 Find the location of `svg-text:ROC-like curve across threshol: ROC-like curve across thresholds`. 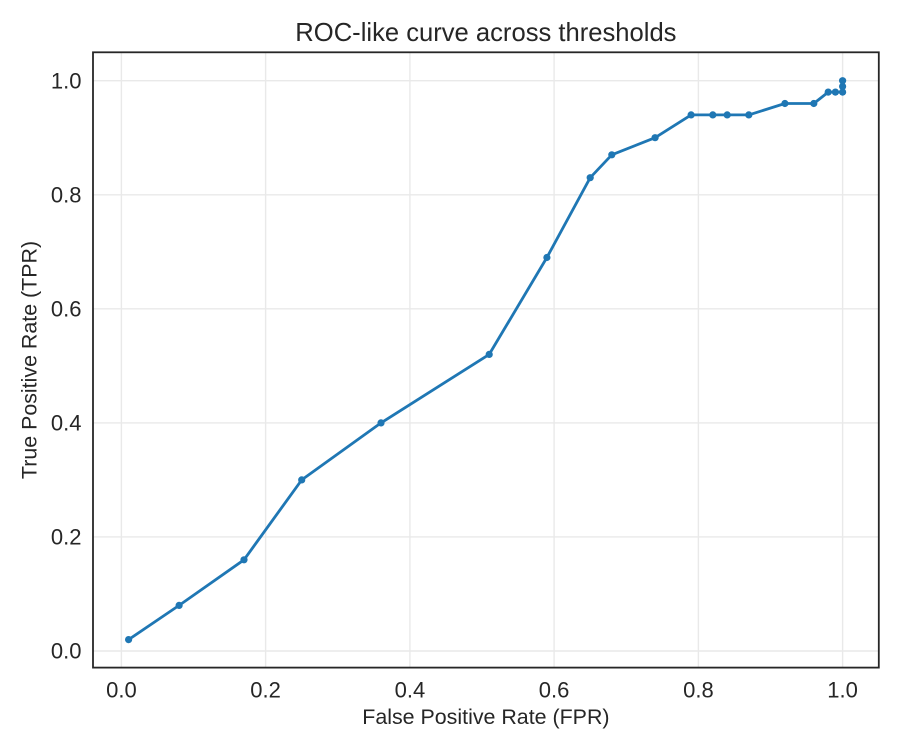

svg-text:ROC-like curve across threshol: ROC-like curve across thresholds is located at coordinates (485, 33).